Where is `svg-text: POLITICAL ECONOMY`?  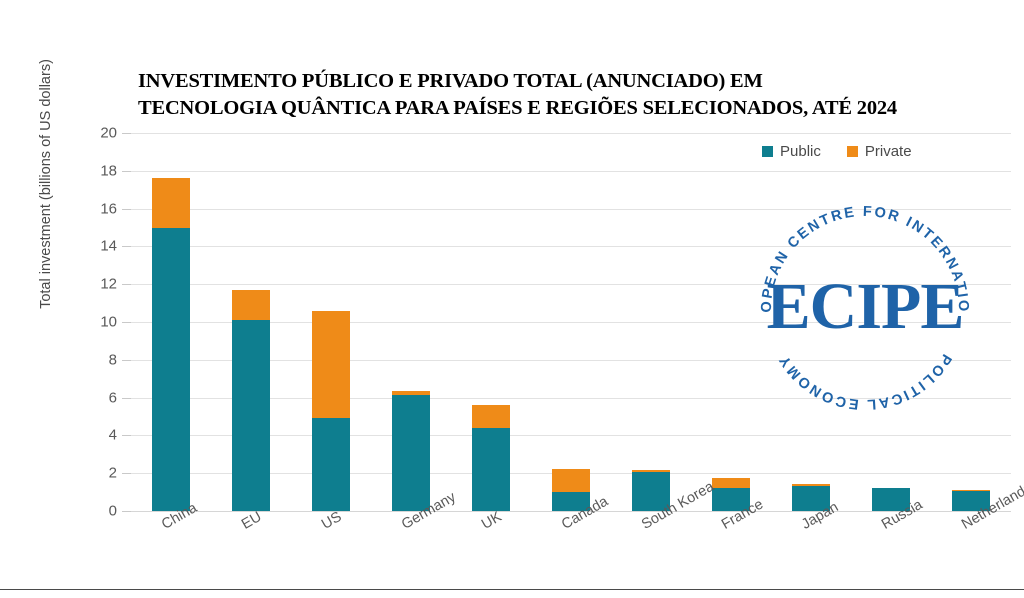
svg-text: POLITICAL ECONOMY is located at coordinates (865, 381).